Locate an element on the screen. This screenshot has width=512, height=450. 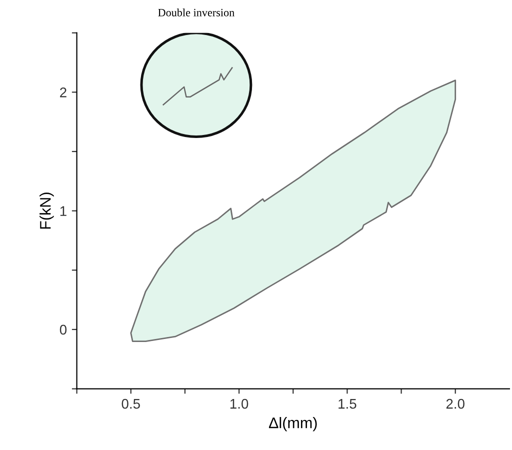
y-tick-label: 0 is located at coordinates (63, 329).